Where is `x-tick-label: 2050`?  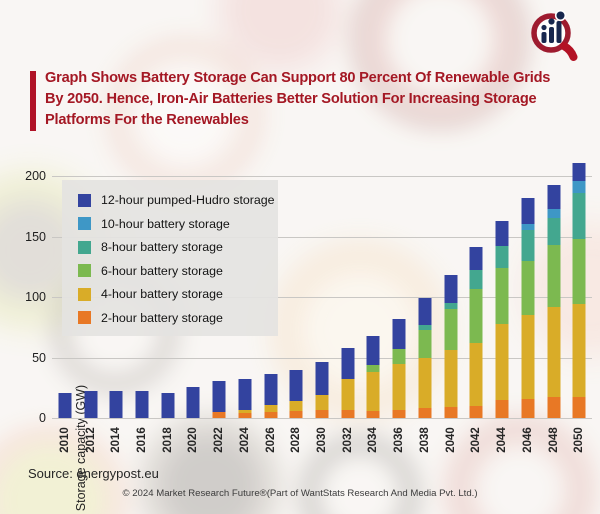
x-tick-label: 2050 is located at coordinates (579, 440).